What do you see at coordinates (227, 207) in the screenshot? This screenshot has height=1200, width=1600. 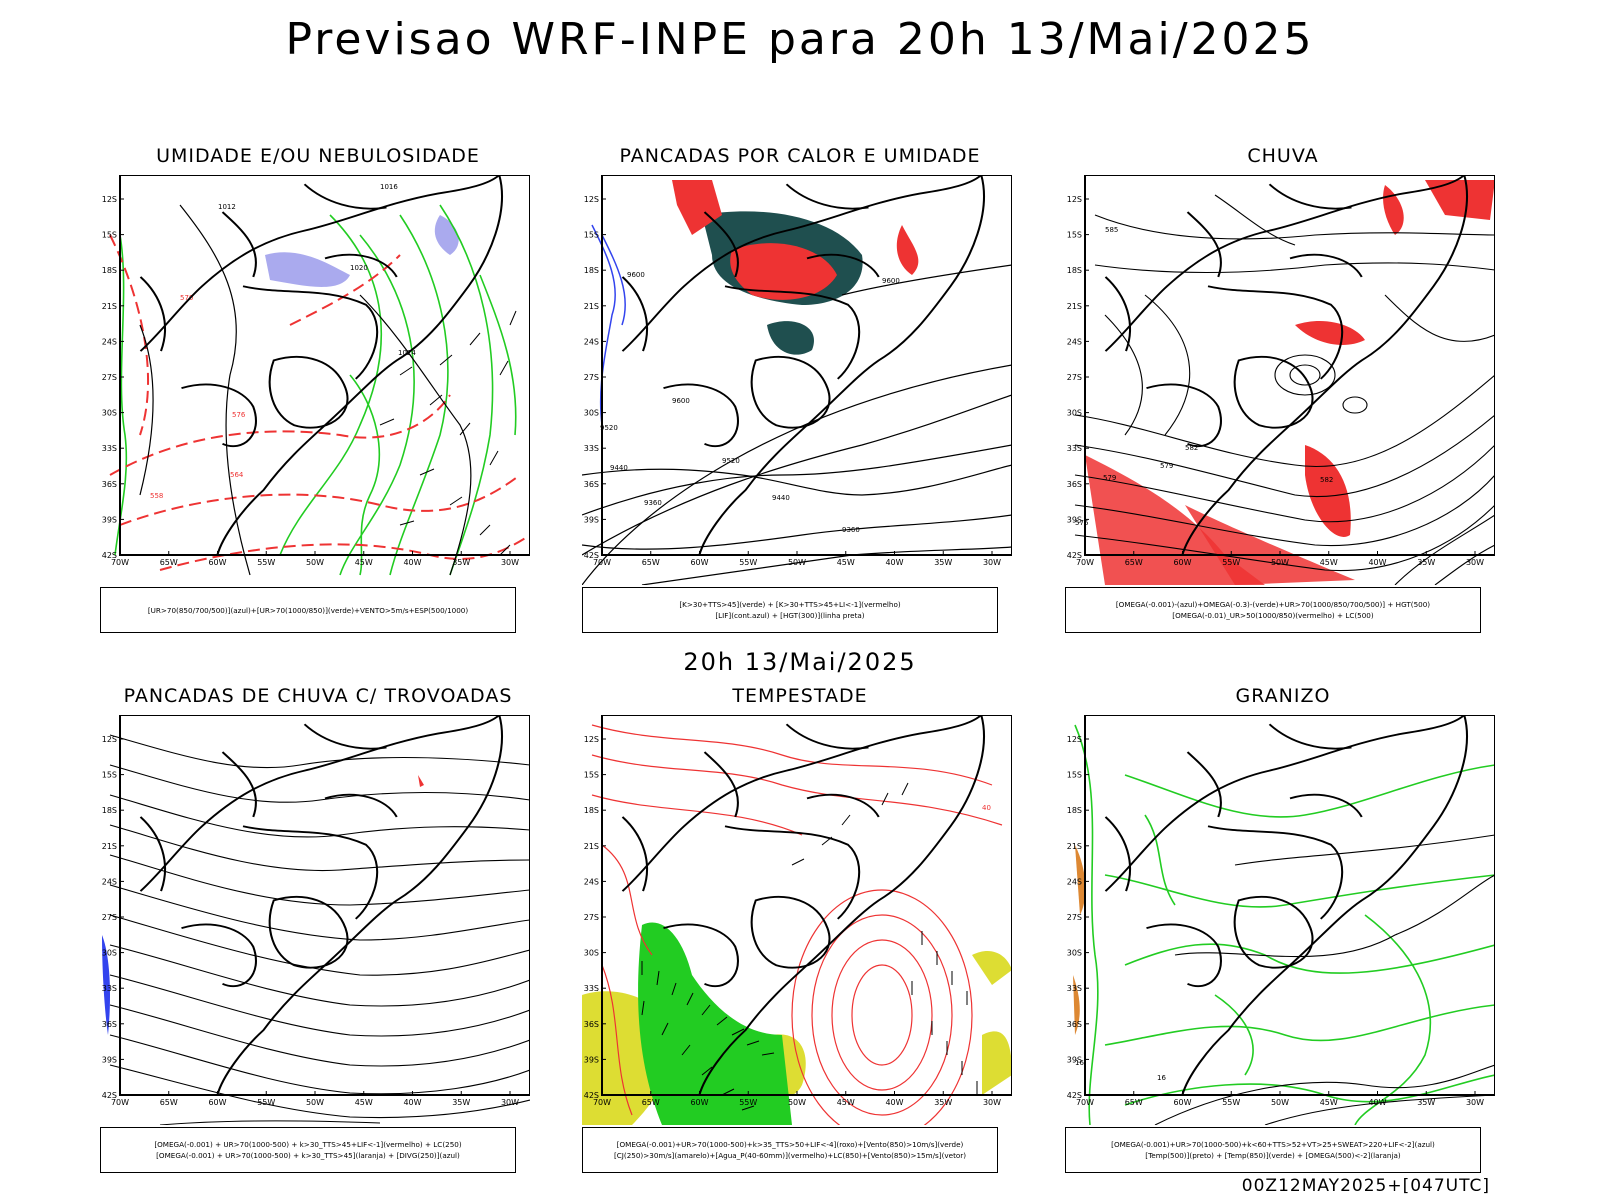 I see `contour-label: 1012` at bounding box center [227, 207].